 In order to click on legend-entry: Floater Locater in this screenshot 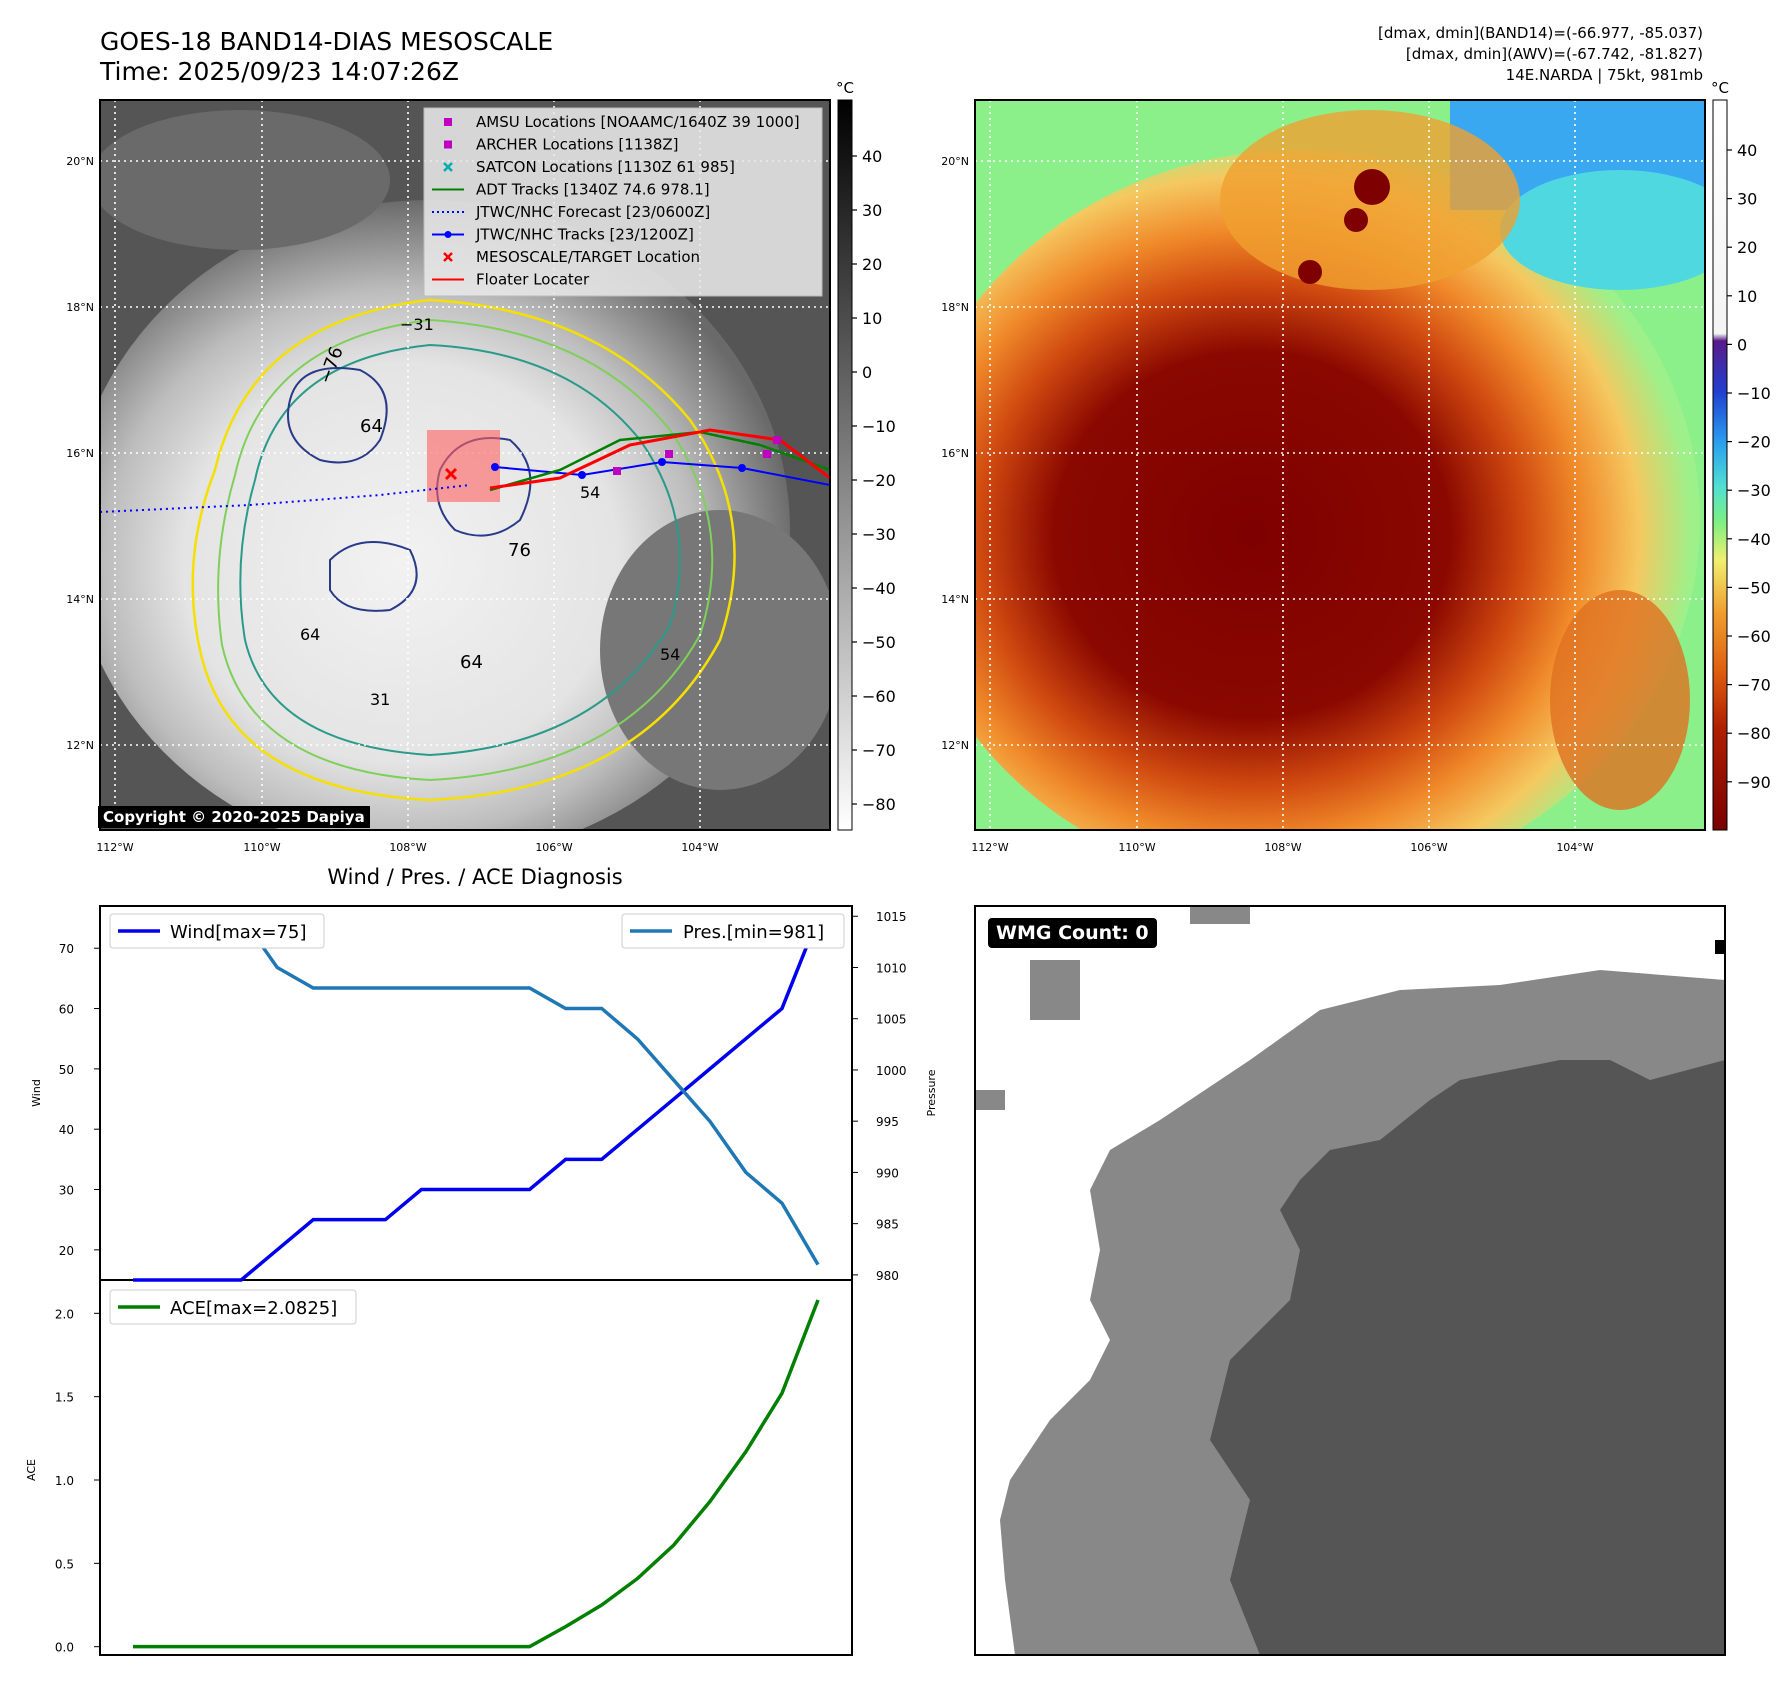, I will do `click(511, 280)`.